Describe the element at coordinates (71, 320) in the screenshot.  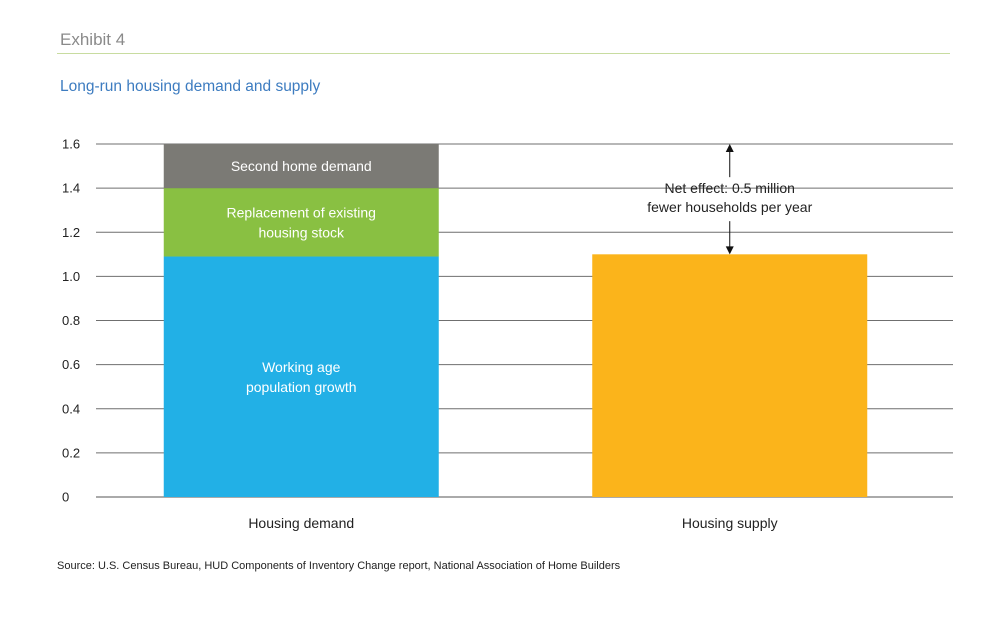
I see `y-tick-label: 0.8` at that location.